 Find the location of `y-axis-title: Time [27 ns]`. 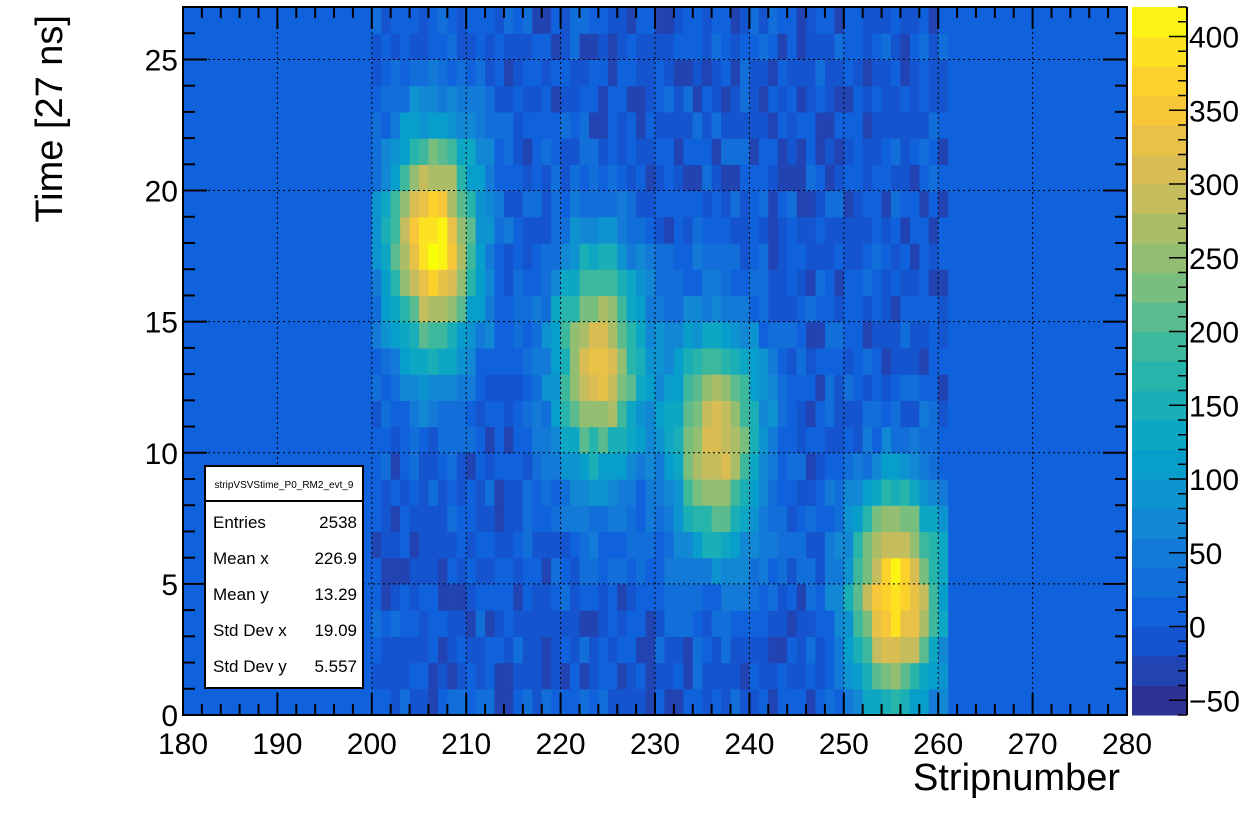

y-axis-title: Time [27 ns] is located at coordinates (50, 119).